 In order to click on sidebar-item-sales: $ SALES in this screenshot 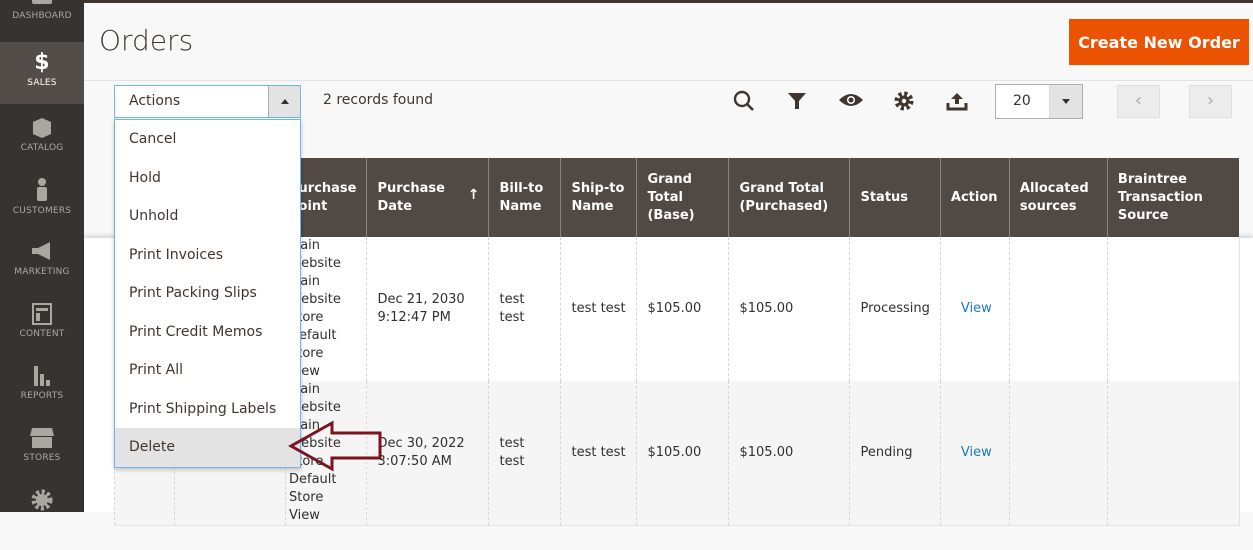, I will do `click(42, 73)`.